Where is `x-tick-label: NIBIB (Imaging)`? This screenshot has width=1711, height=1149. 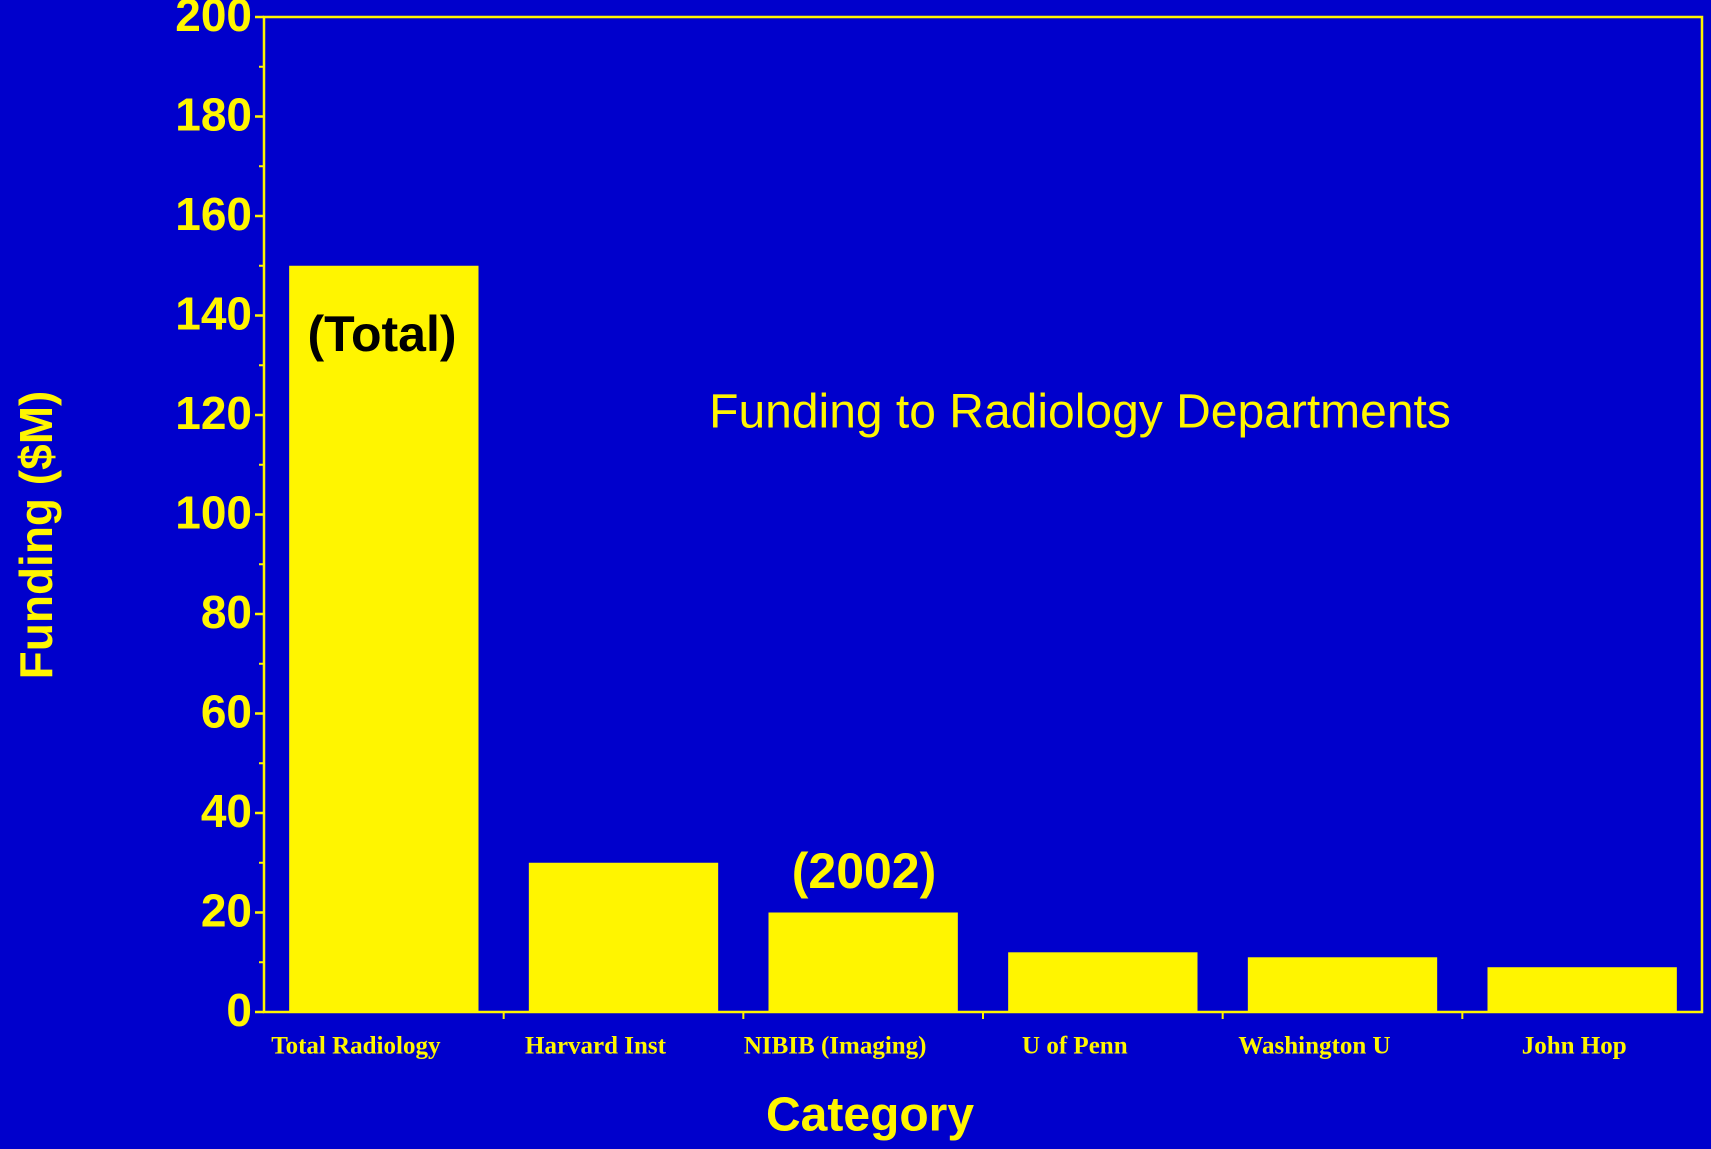
x-tick-label: NIBIB (Imaging) is located at coordinates (835, 1046).